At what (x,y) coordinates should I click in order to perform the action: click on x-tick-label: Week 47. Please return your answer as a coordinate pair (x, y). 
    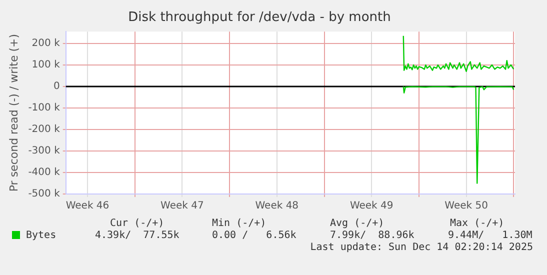
    Looking at the image, I should click on (182, 206).